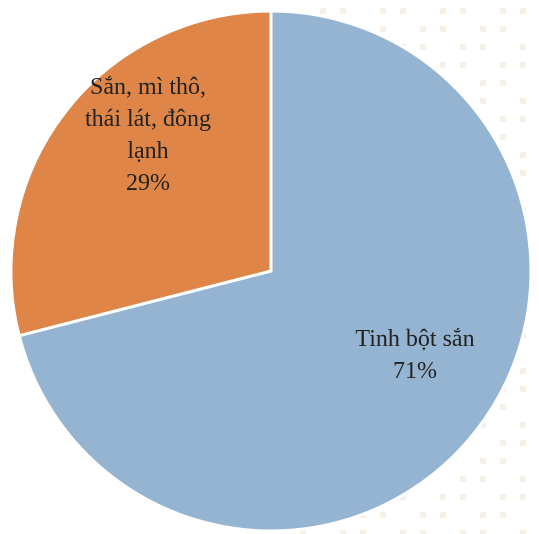 The height and width of the screenshot is (534, 539). Describe the element at coordinates (147, 151) in the screenshot. I see `slice-label-line: lạnh` at that location.